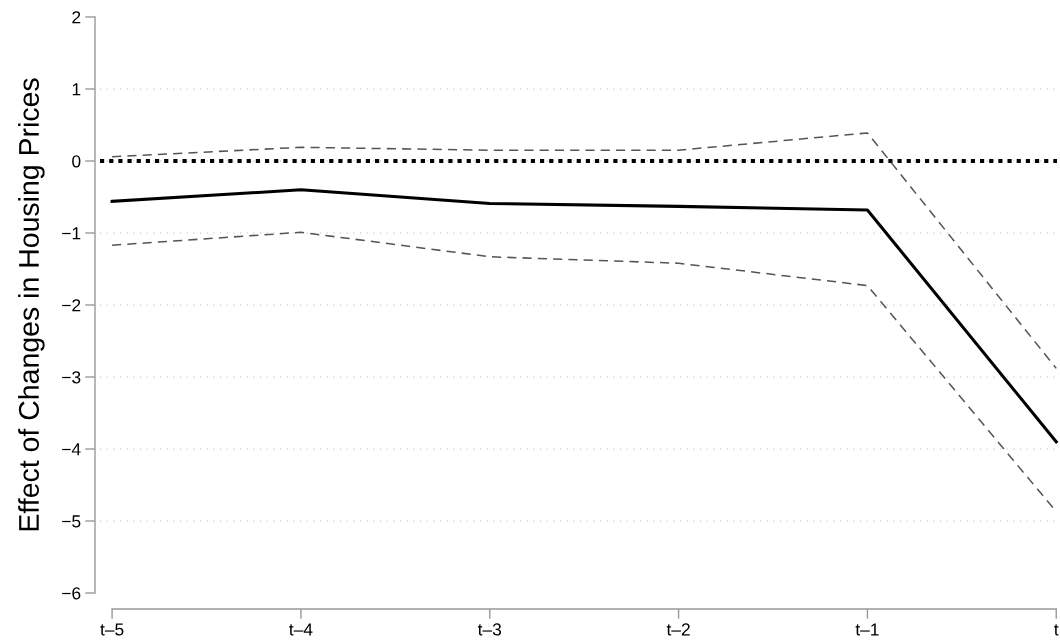  What do you see at coordinates (489, 629) in the screenshot?
I see `x-tick-label: t–3` at bounding box center [489, 629].